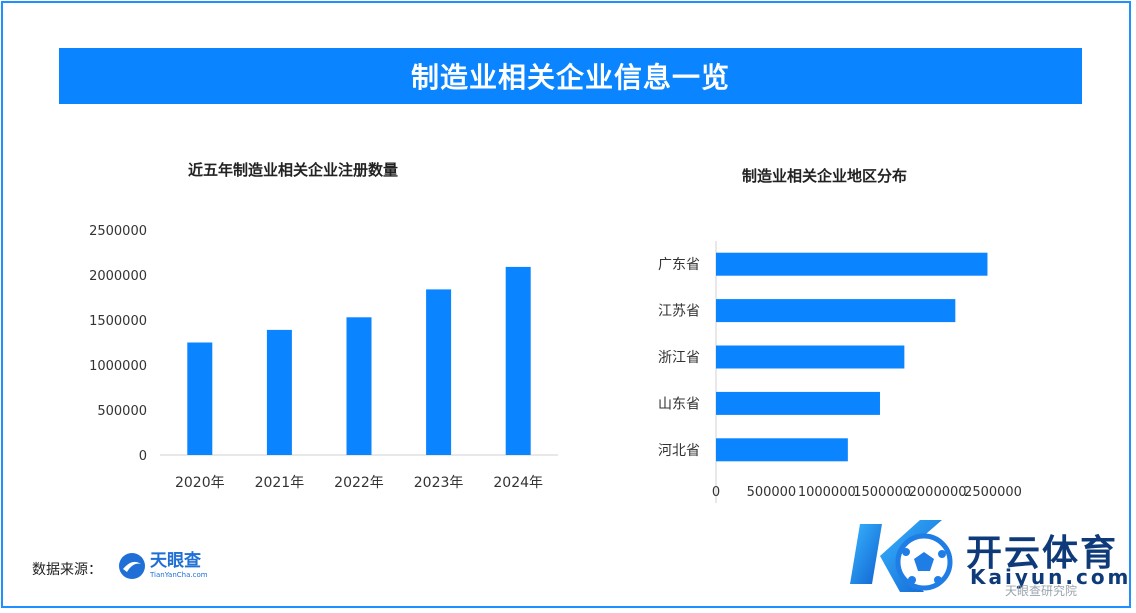  Describe the element at coordinates (118, 231) in the screenshot. I see `bar-y-tick-label: 2500000` at that location.